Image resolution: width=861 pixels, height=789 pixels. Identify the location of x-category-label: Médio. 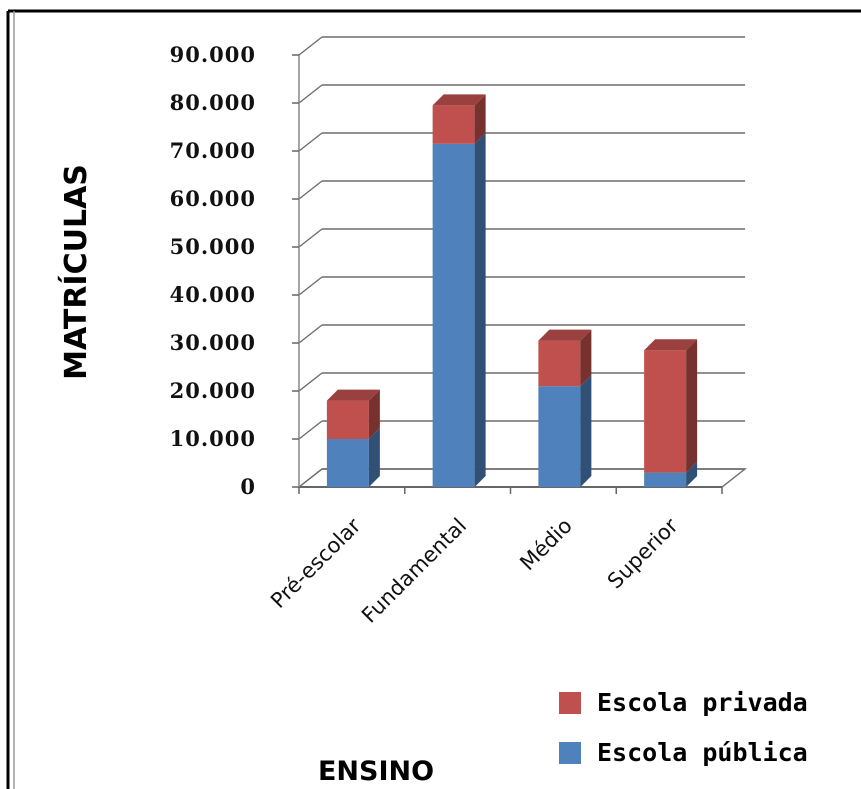
(546, 545).